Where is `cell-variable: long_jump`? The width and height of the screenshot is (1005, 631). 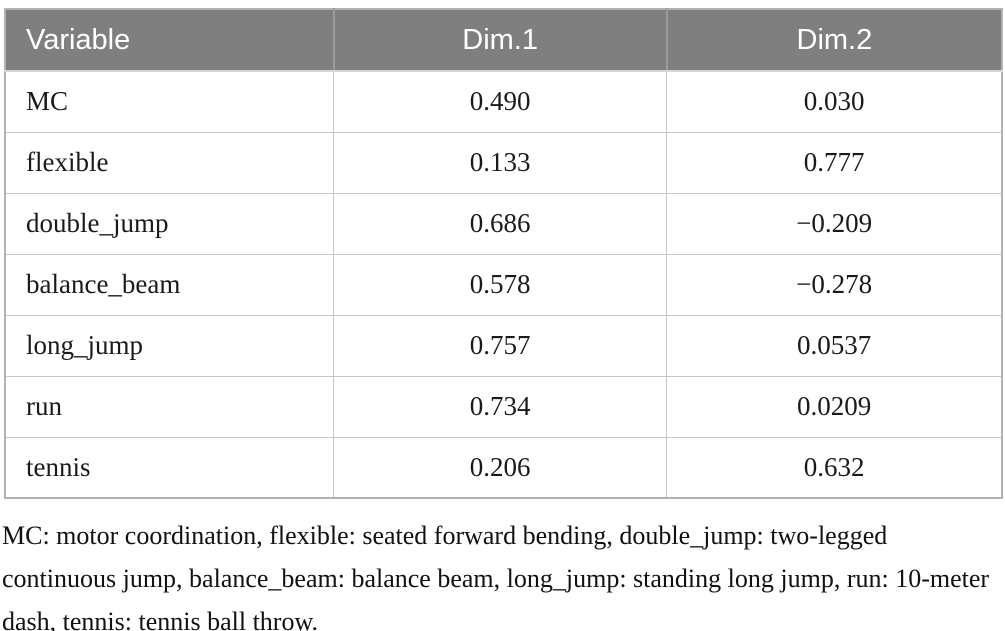 cell-variable: long_jump is located at coordinates (169, 346).